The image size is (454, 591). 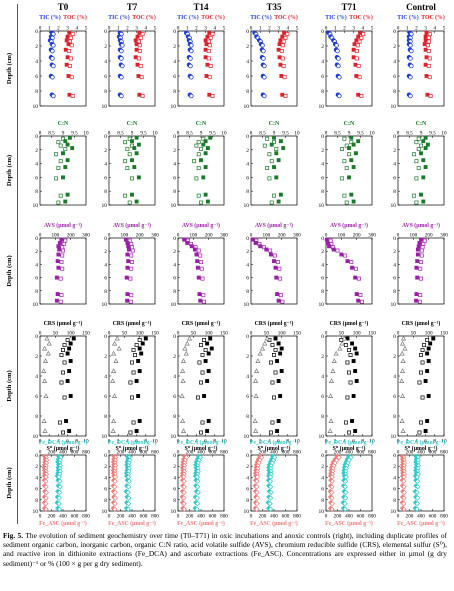 I want to click on cn-label-T7: C:N, so click(x=132, y=124).